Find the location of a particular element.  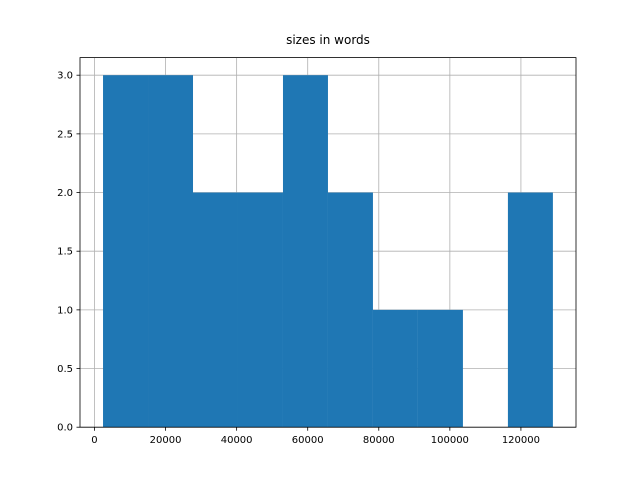

y-tick-label: 2.0 is located at coordinates (65, 193).